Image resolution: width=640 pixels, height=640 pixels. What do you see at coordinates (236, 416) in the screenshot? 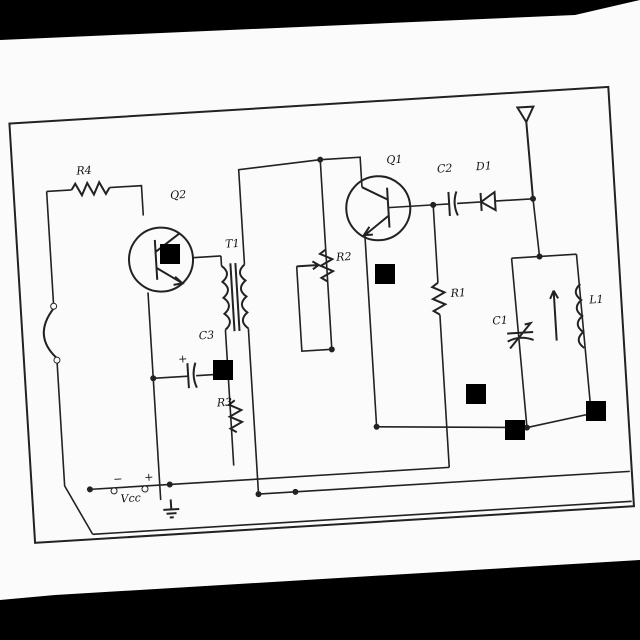
I see `r3-resistor` at bounding box center [236, 416].